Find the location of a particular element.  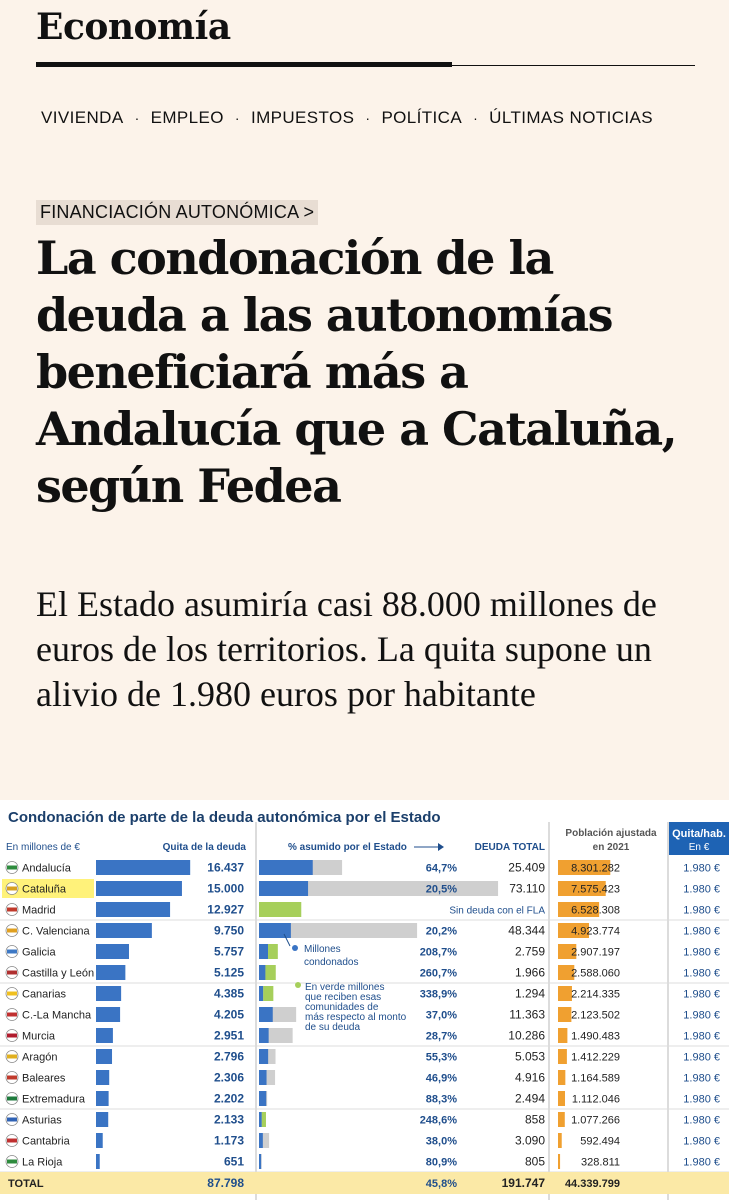

nav-item-vivienda: VIVIENDA is located at coordinates (82, 117).